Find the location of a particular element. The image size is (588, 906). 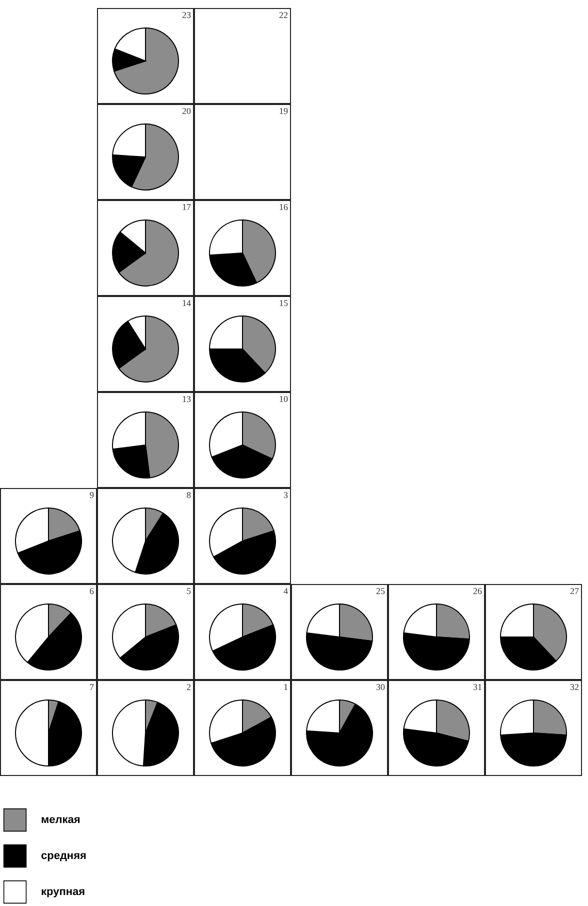

chart-title: 16 is located at coordinates (283, 207).